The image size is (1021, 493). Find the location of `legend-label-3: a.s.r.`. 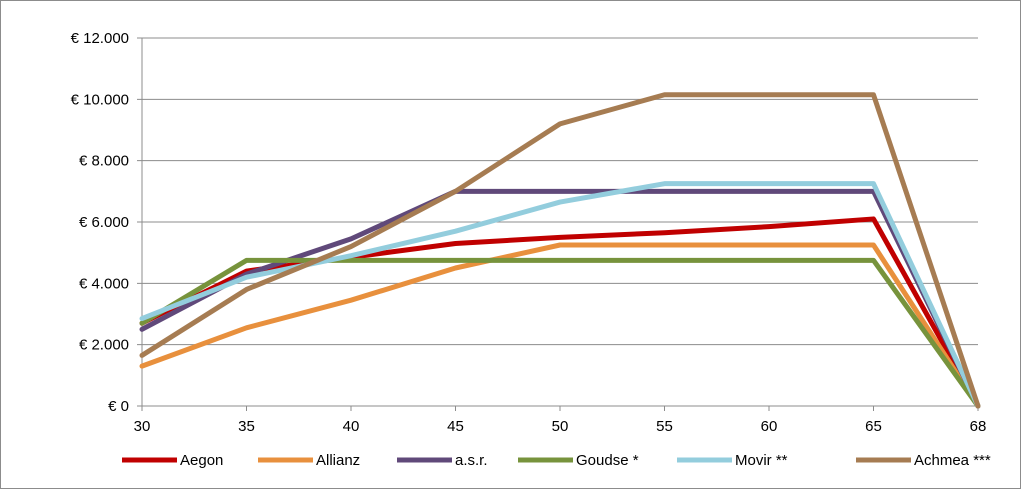

legend-label-3: a.s.r. is located at coordinates (471, 460).